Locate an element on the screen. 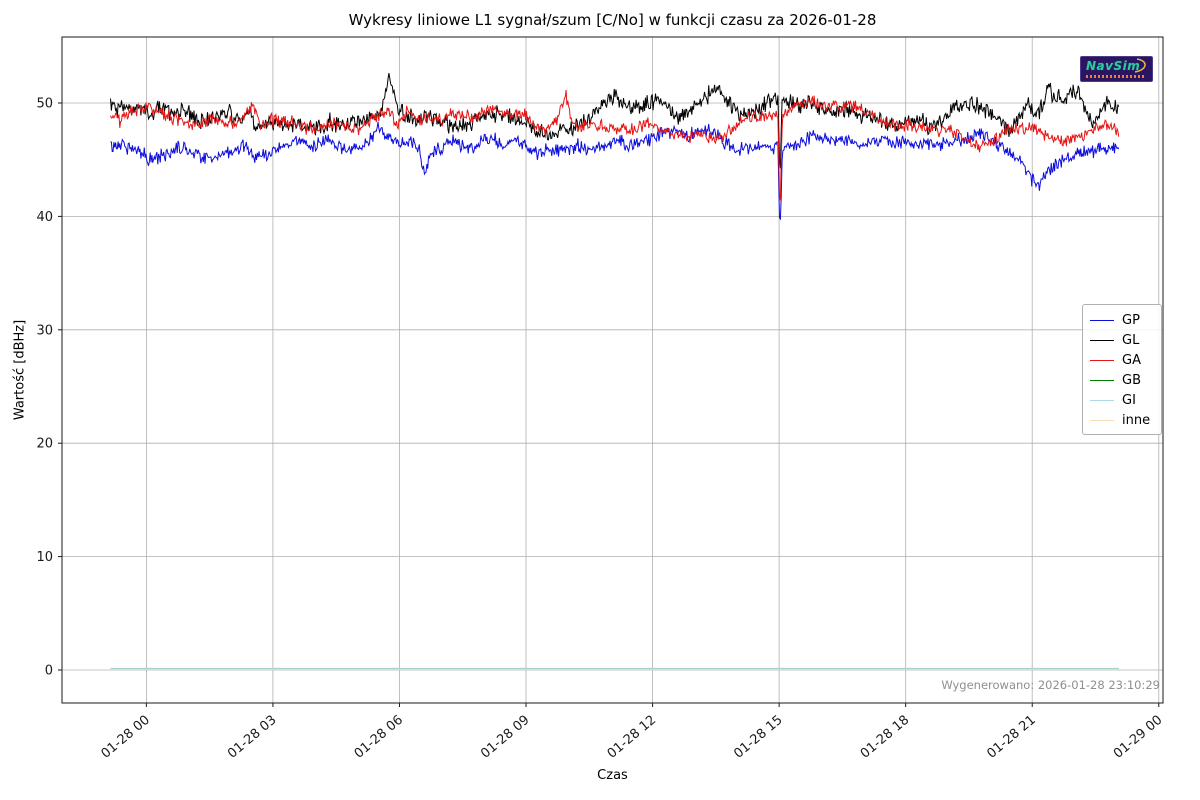 The height and width of the screenshot is (800, 1200). x-axis-label: Czas is located at coordinates (612, 775).